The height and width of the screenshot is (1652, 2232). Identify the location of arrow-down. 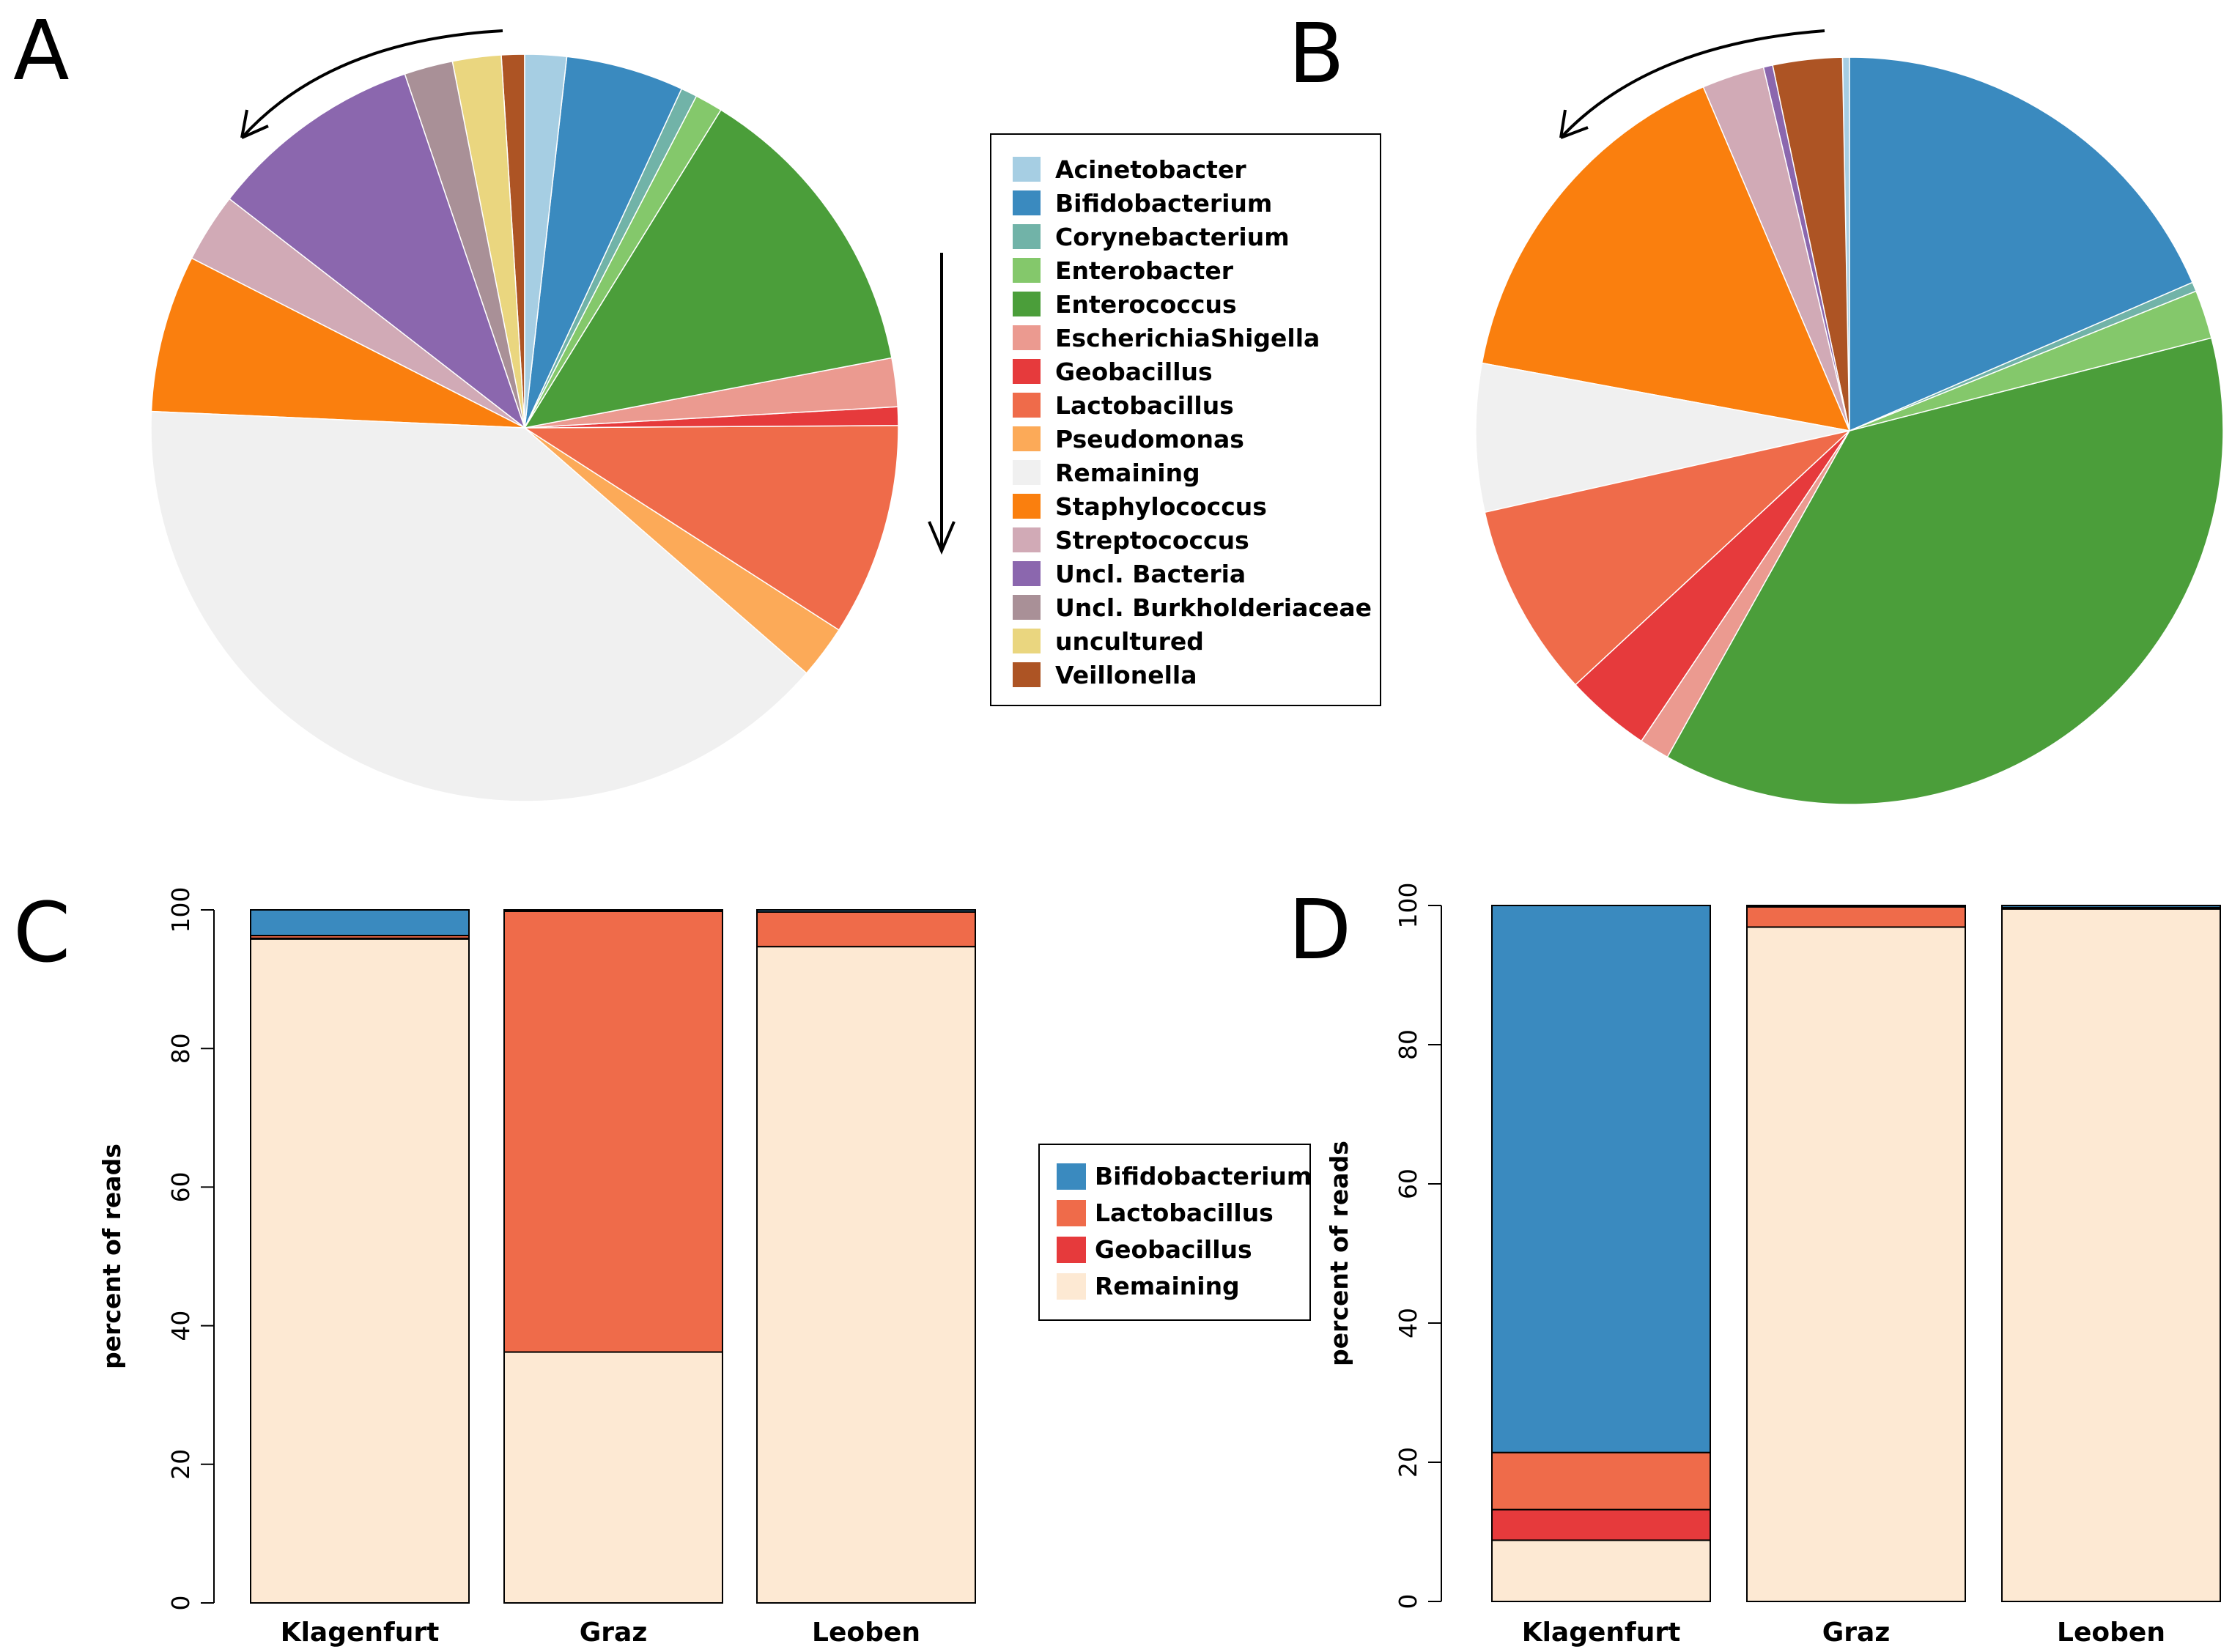
(942, 404).